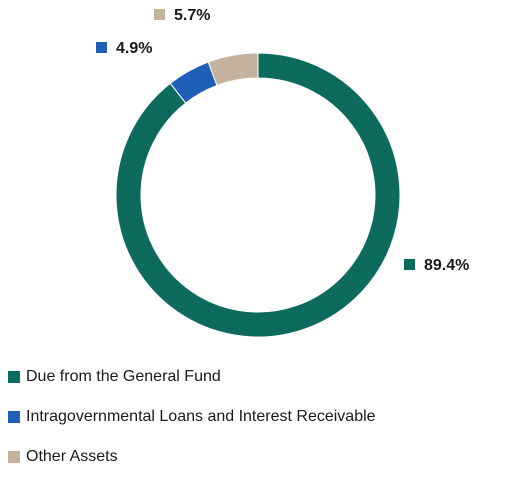 This screenshot has height=486, width=514. What do you see at coordinates (446, 265) in the screenshot?
I see `data-label-due-from-general-fund: 89.4%` at bounding box center [446, 265].